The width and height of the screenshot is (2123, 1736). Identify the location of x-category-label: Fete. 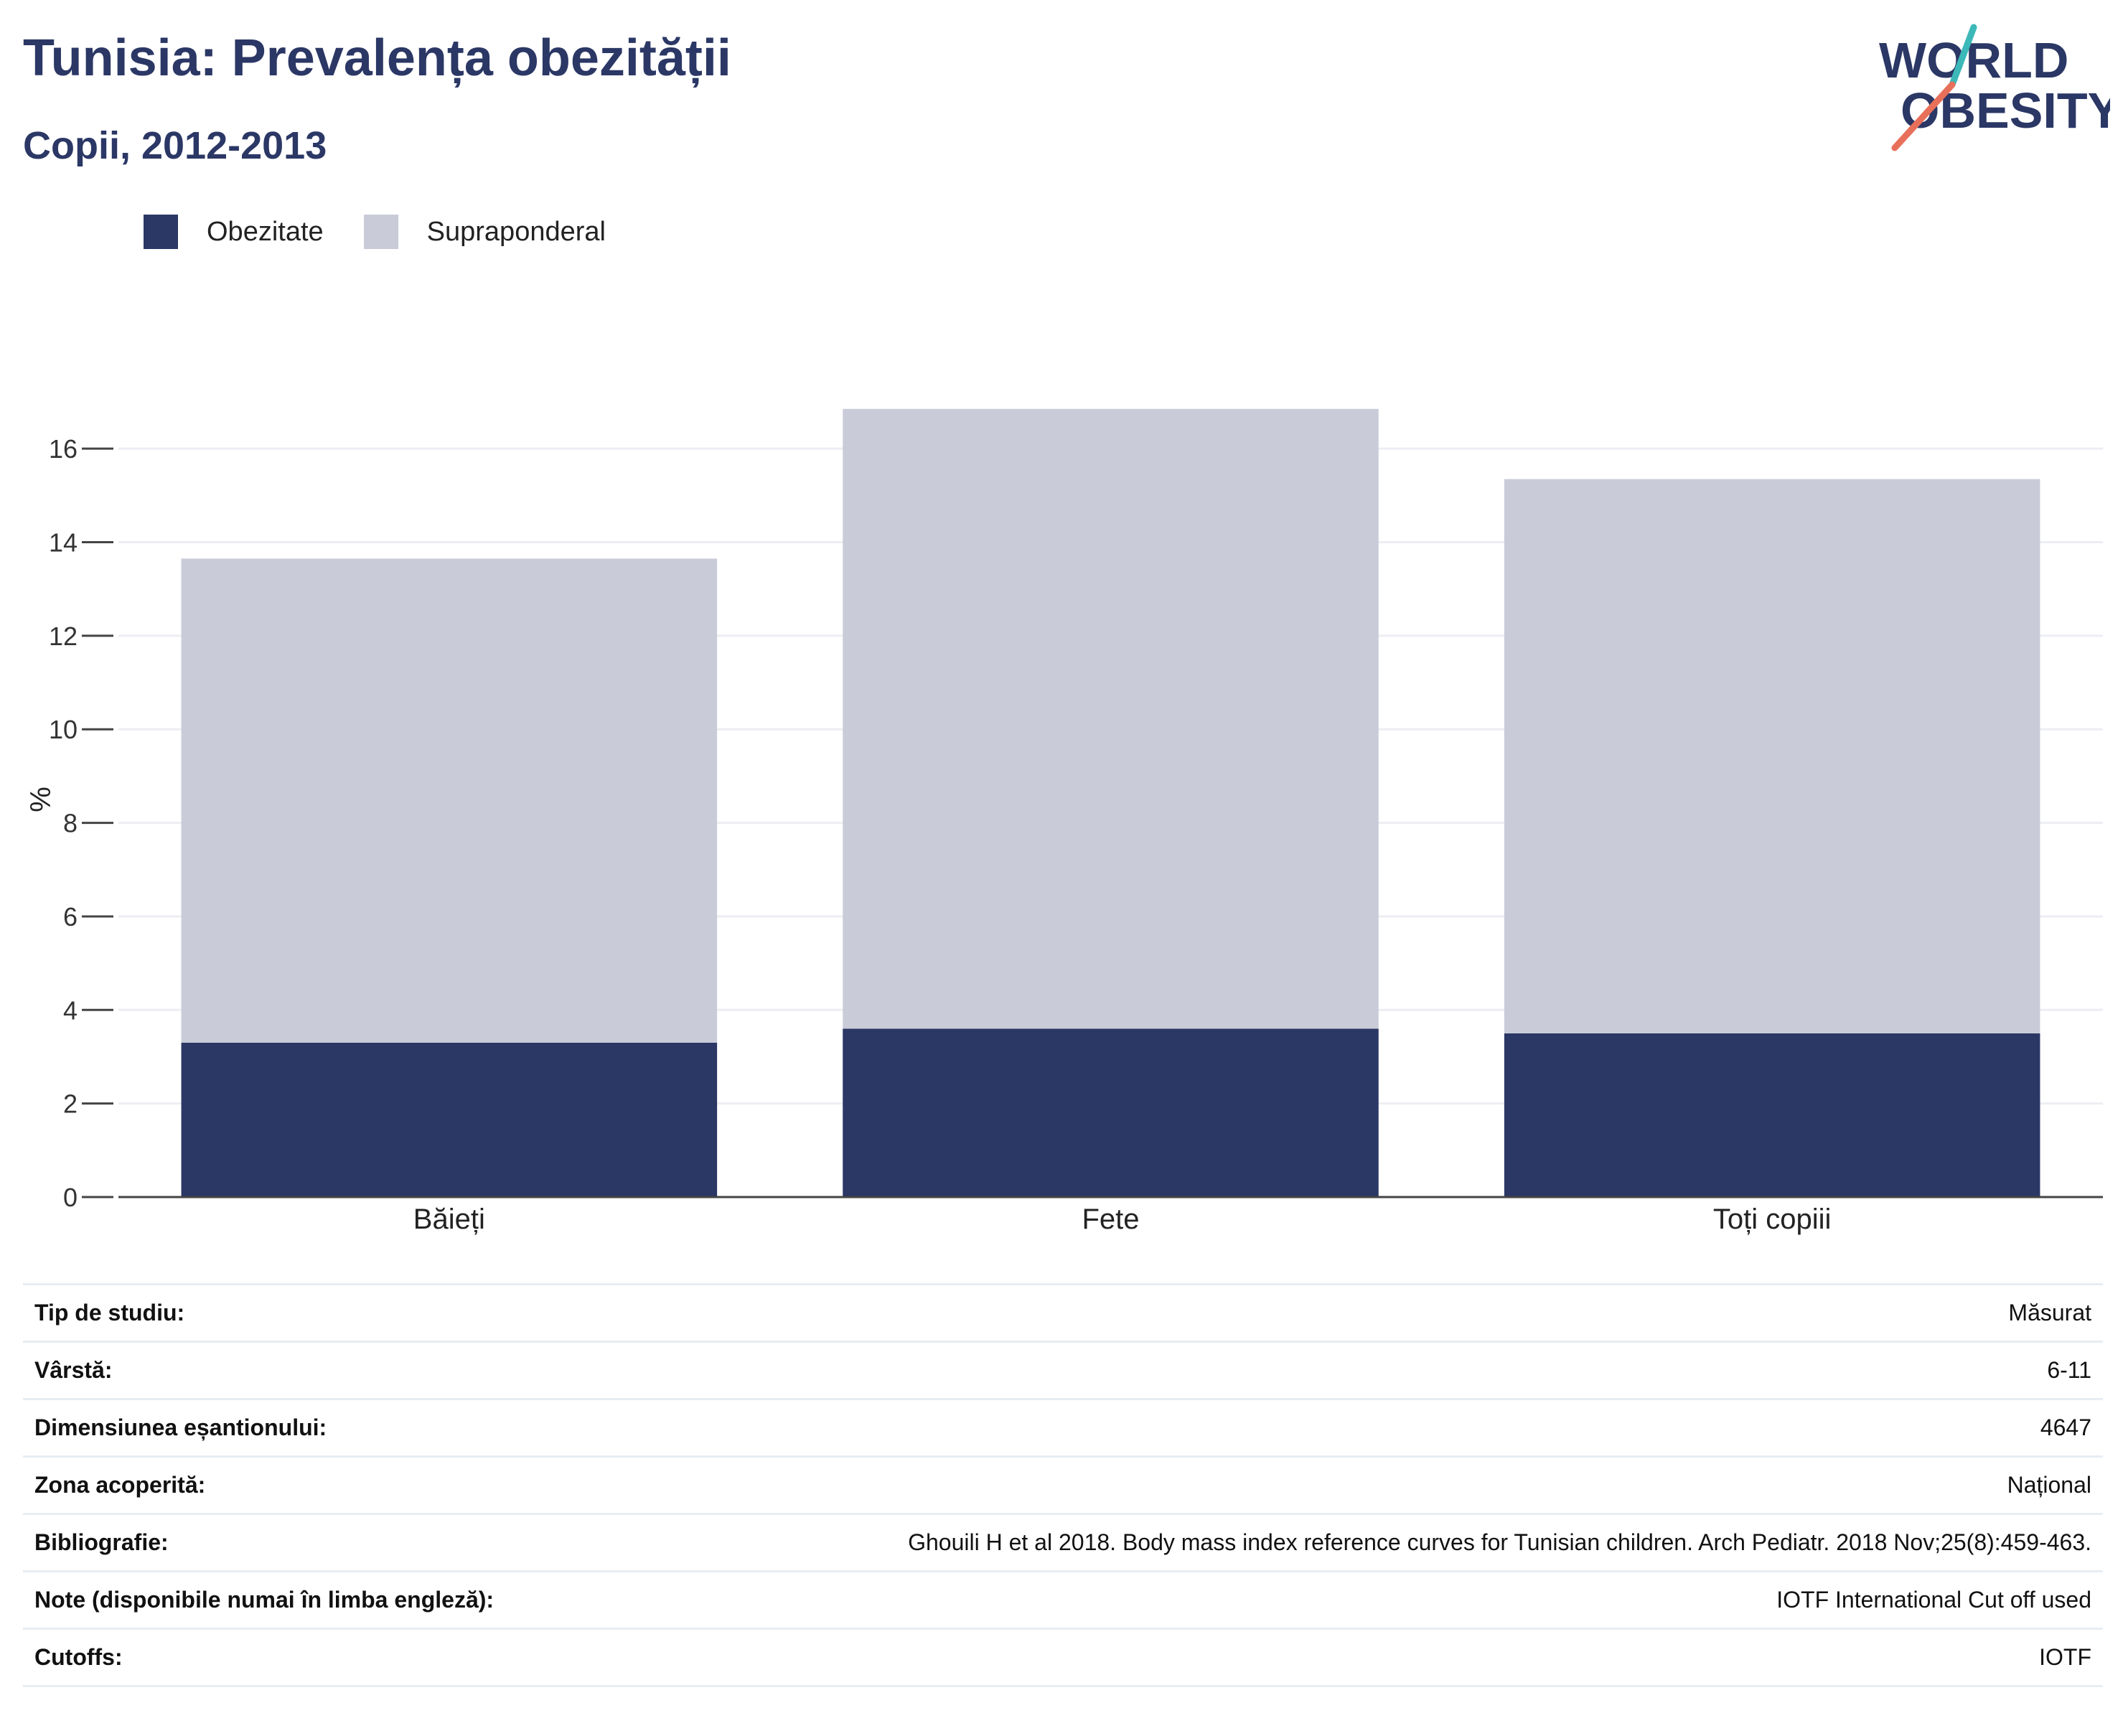
(1110, 1219).